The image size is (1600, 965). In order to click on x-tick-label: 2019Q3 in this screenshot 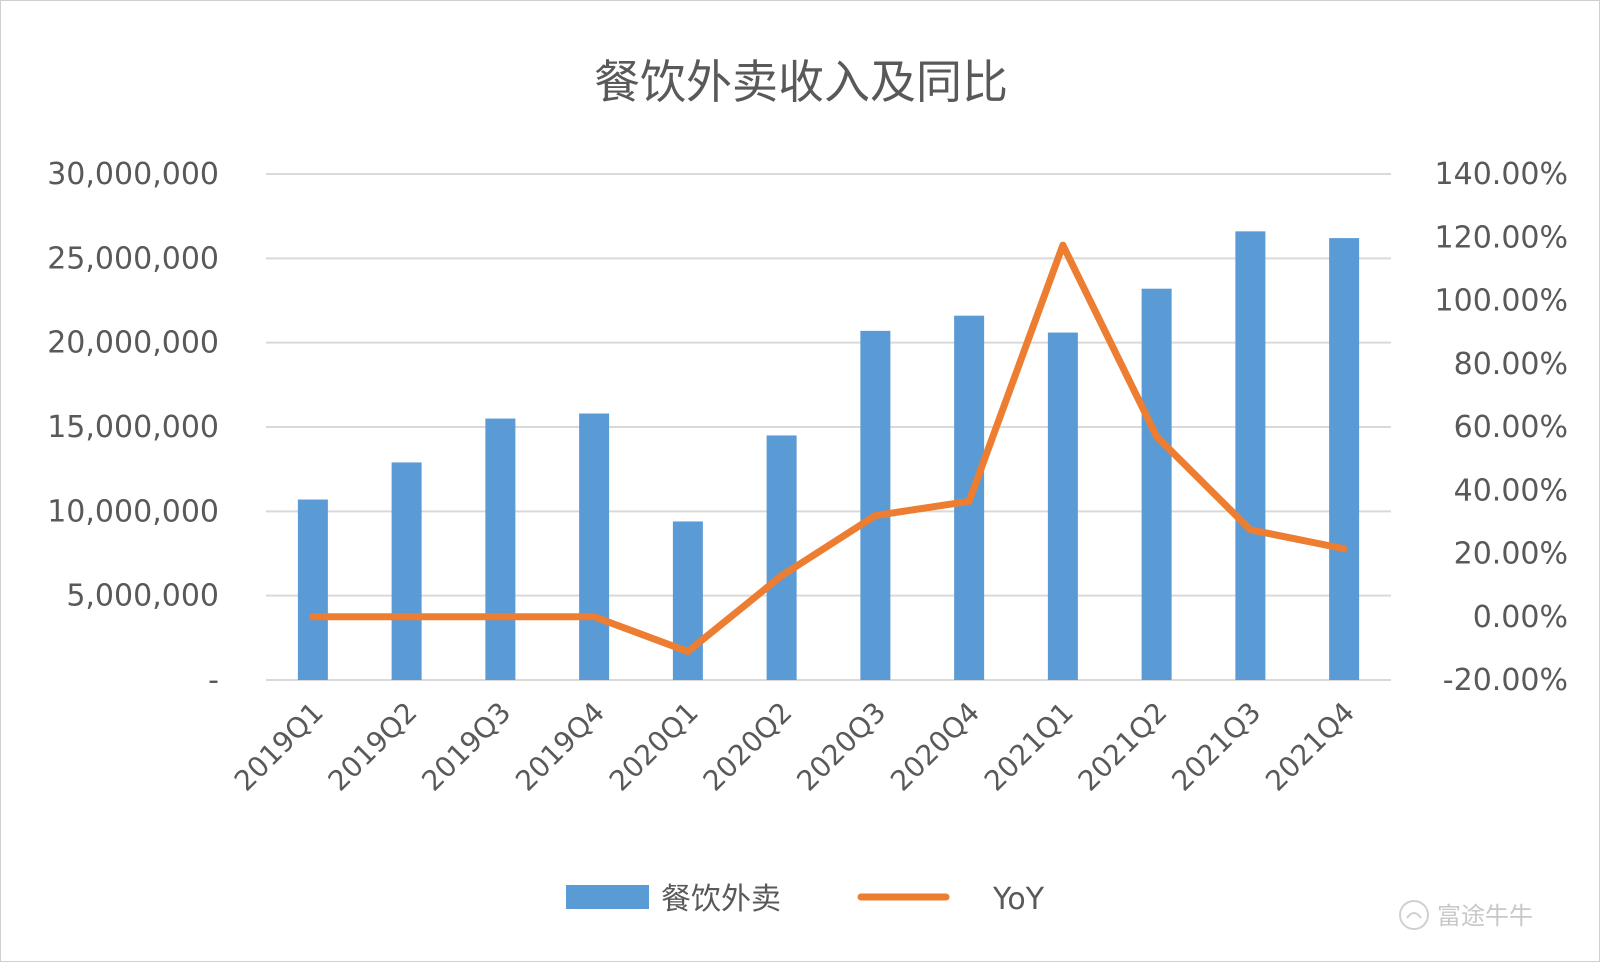, I will do `click(466, 747)`.